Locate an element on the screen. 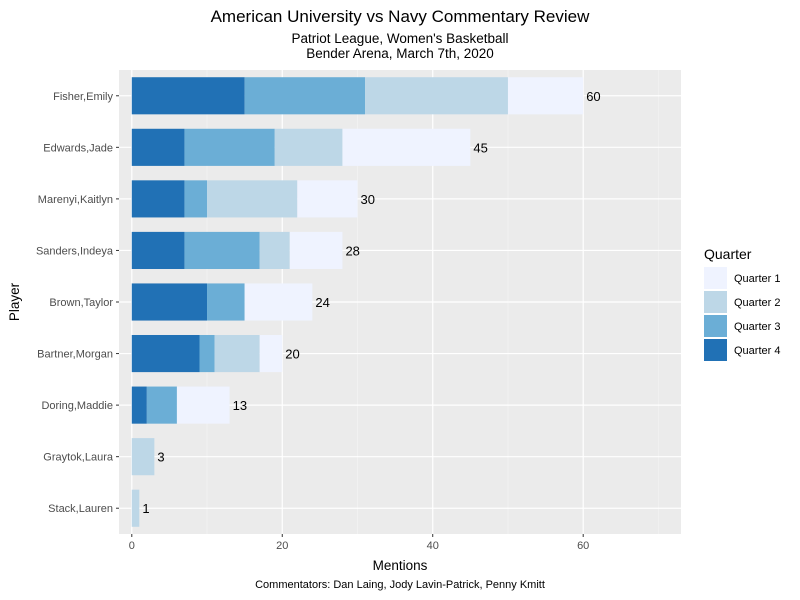  x-tick-label: 60 is located at coordinates (583, 546).